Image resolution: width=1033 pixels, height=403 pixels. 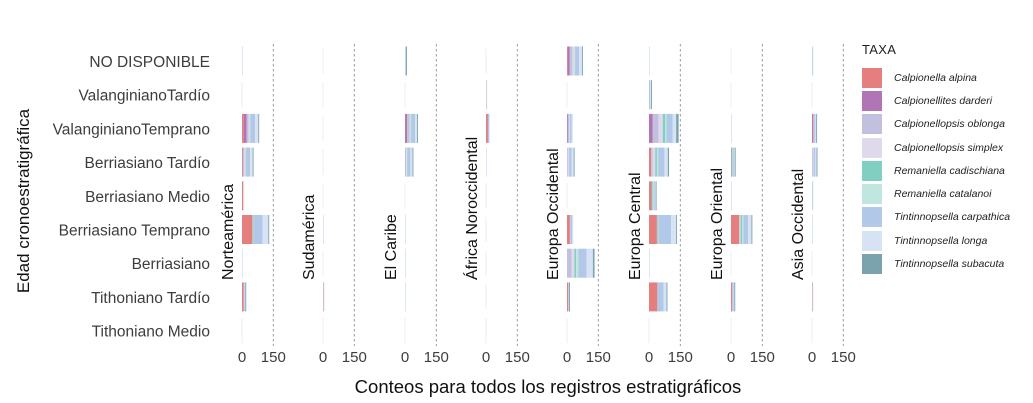 What do you see at coordinates (171, 264) in the screenshot?
I see `y-tick-label: Berriasiano` at bounding box center [171, 264].